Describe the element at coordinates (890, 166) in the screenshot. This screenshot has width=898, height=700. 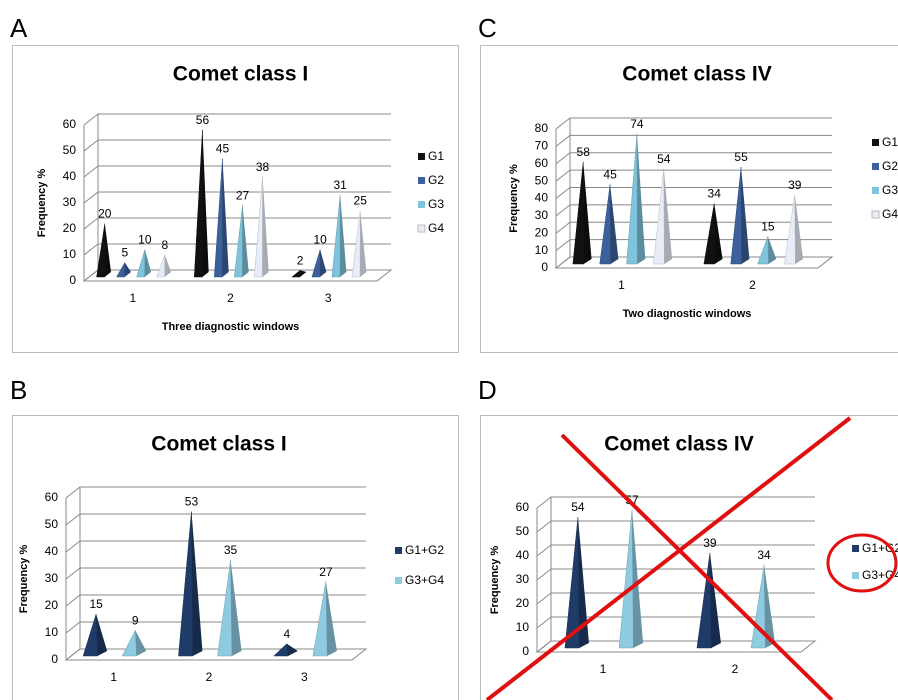
I see `legend-label: G2` at that location.